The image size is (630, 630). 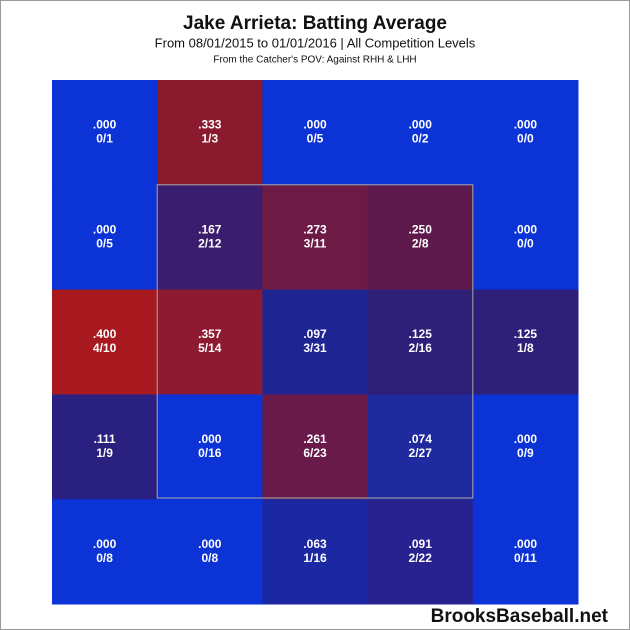 I want to click on cell-count-label: 1/8, so click(x=525, y=348).